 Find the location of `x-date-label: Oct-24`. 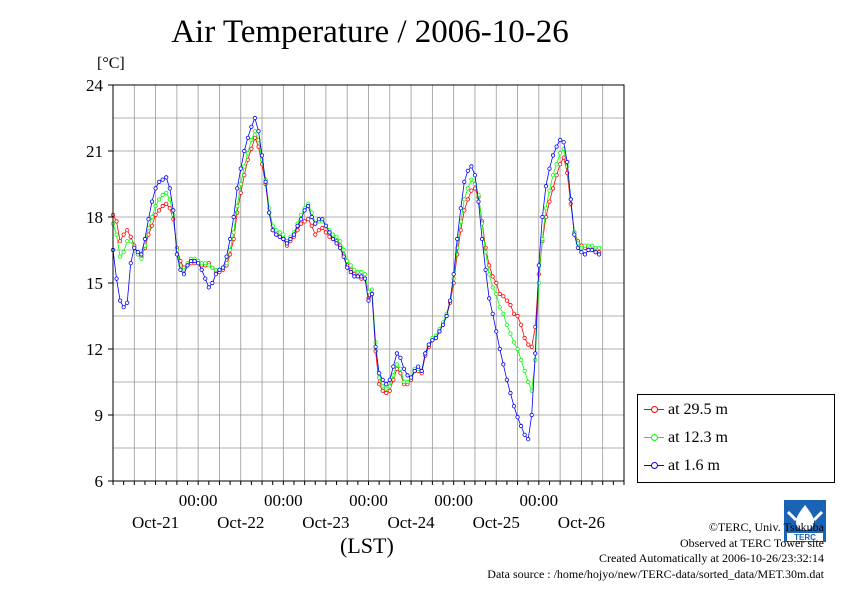

x-date-label: Oct-24 is located at coordinates (411, 522).